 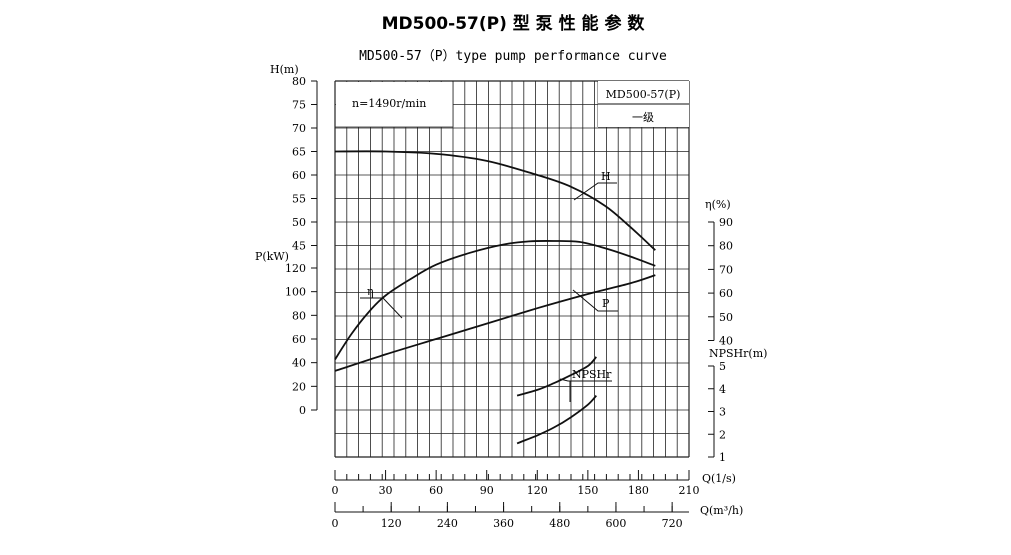 I want to click on head-curve-label: H, so click(x=606, y=176).